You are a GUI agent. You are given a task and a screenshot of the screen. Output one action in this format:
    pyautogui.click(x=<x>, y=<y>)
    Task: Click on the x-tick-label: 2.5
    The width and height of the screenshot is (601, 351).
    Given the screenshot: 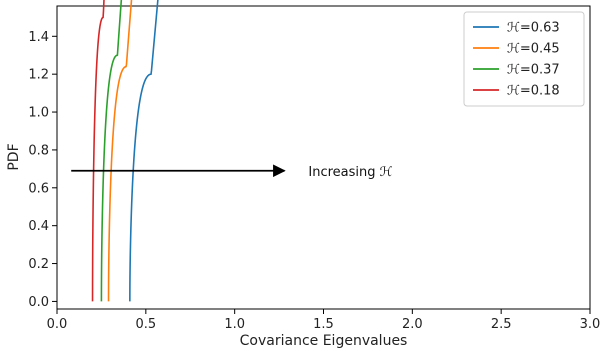 What is the action you would take?
    pyautogui.click(x=501, y=324)
    